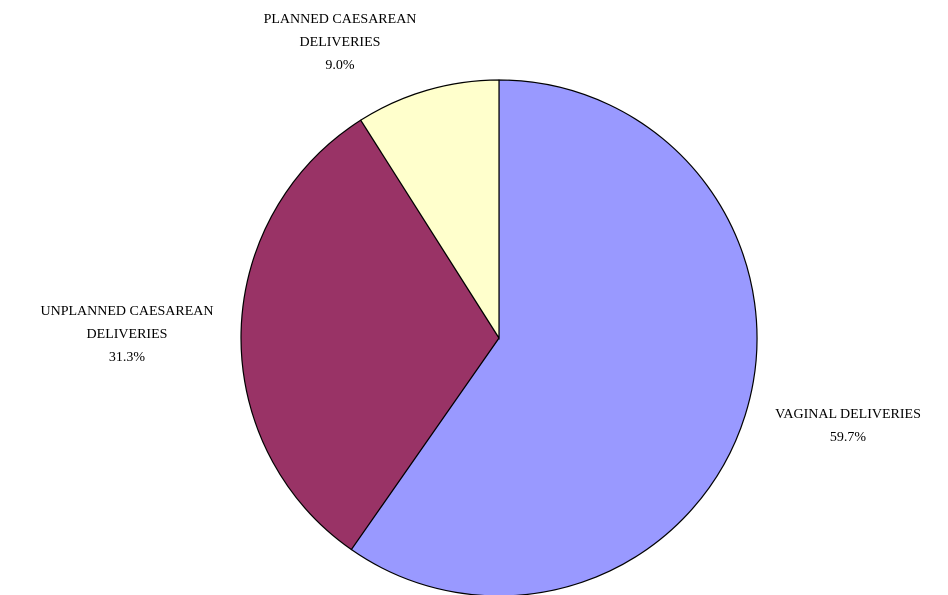 This screenshot has width=948, height=595. What do you see at coordinates (848, 437) in the screenshot?
I see `slice-value-label: 59.7%` at bounding box center [848, 437].